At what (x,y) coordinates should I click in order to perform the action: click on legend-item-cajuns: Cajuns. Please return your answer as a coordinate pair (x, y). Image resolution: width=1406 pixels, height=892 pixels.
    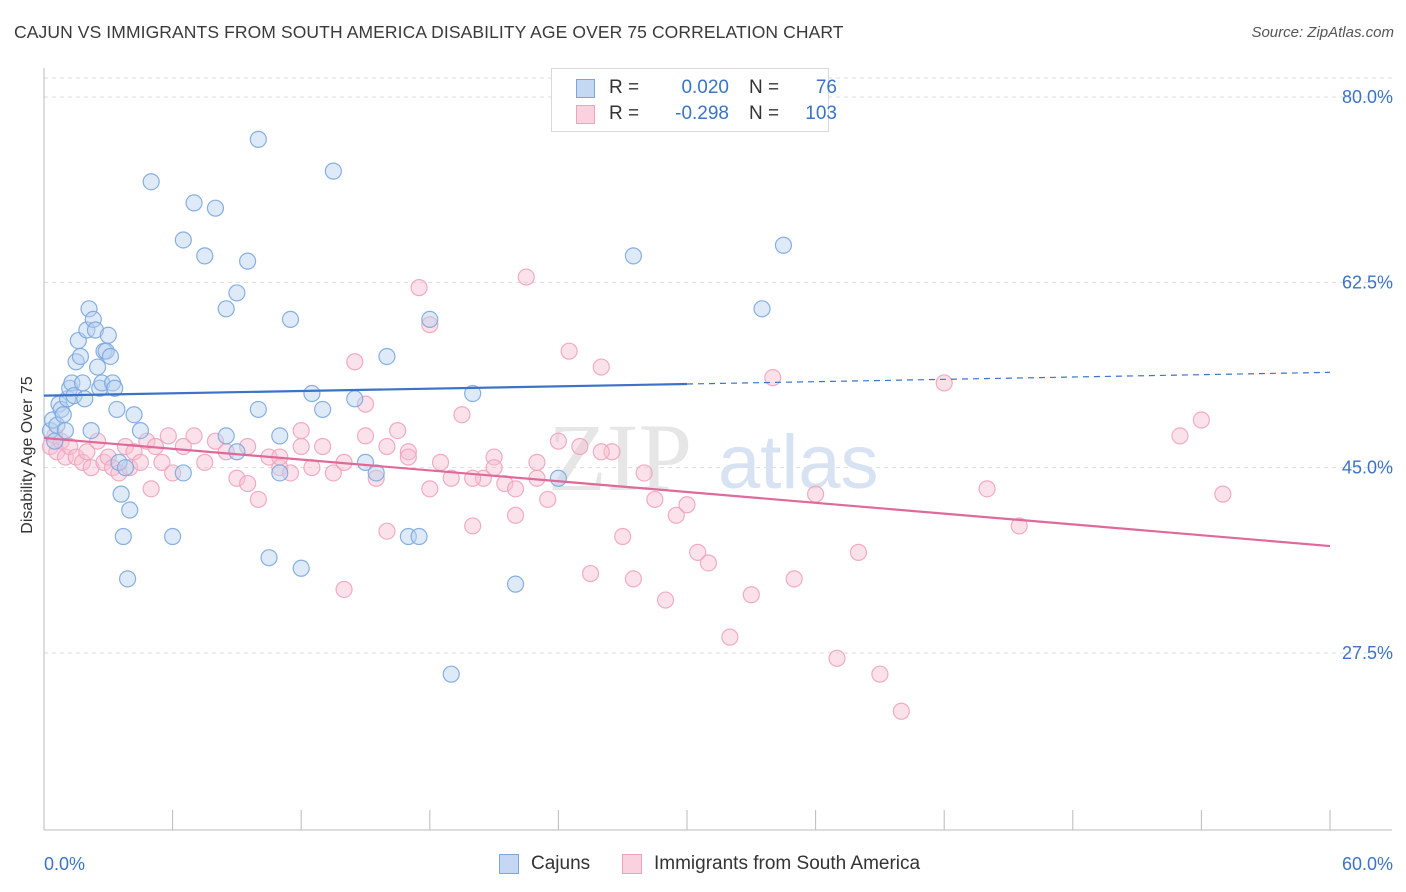
    Looking at the image, I should click on (544, 864).